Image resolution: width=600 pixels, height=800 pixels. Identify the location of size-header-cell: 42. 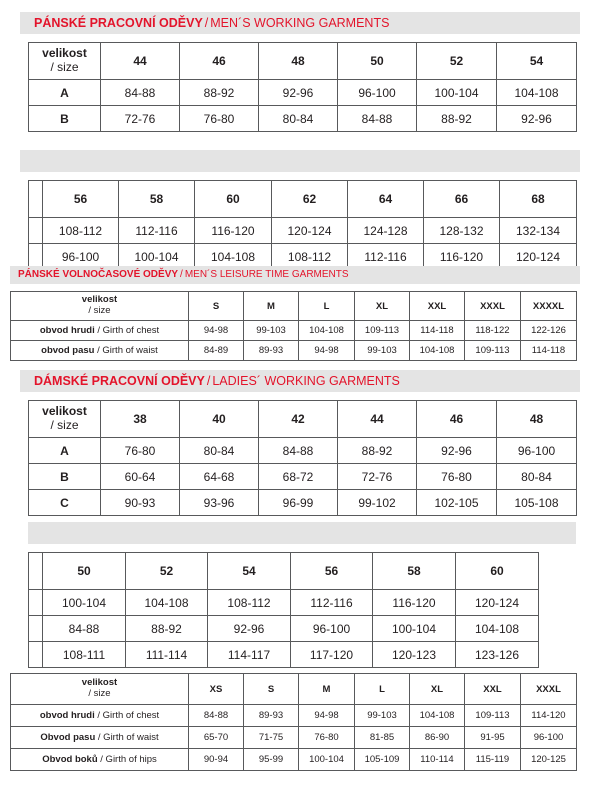
(298, 419).